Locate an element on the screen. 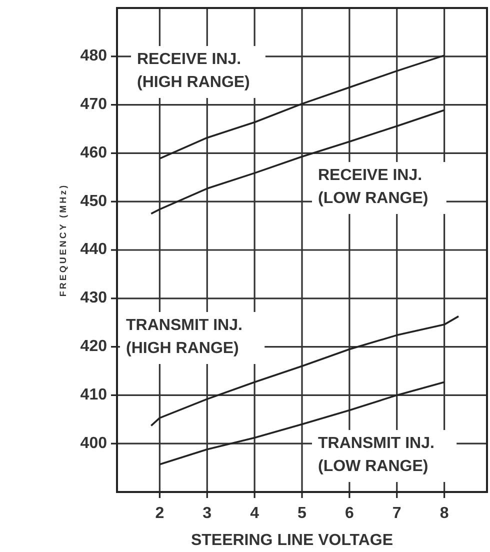 The height and width of the screenshot is (552, 490). x-tick-label: 8 is located at coordinates (444, 513).